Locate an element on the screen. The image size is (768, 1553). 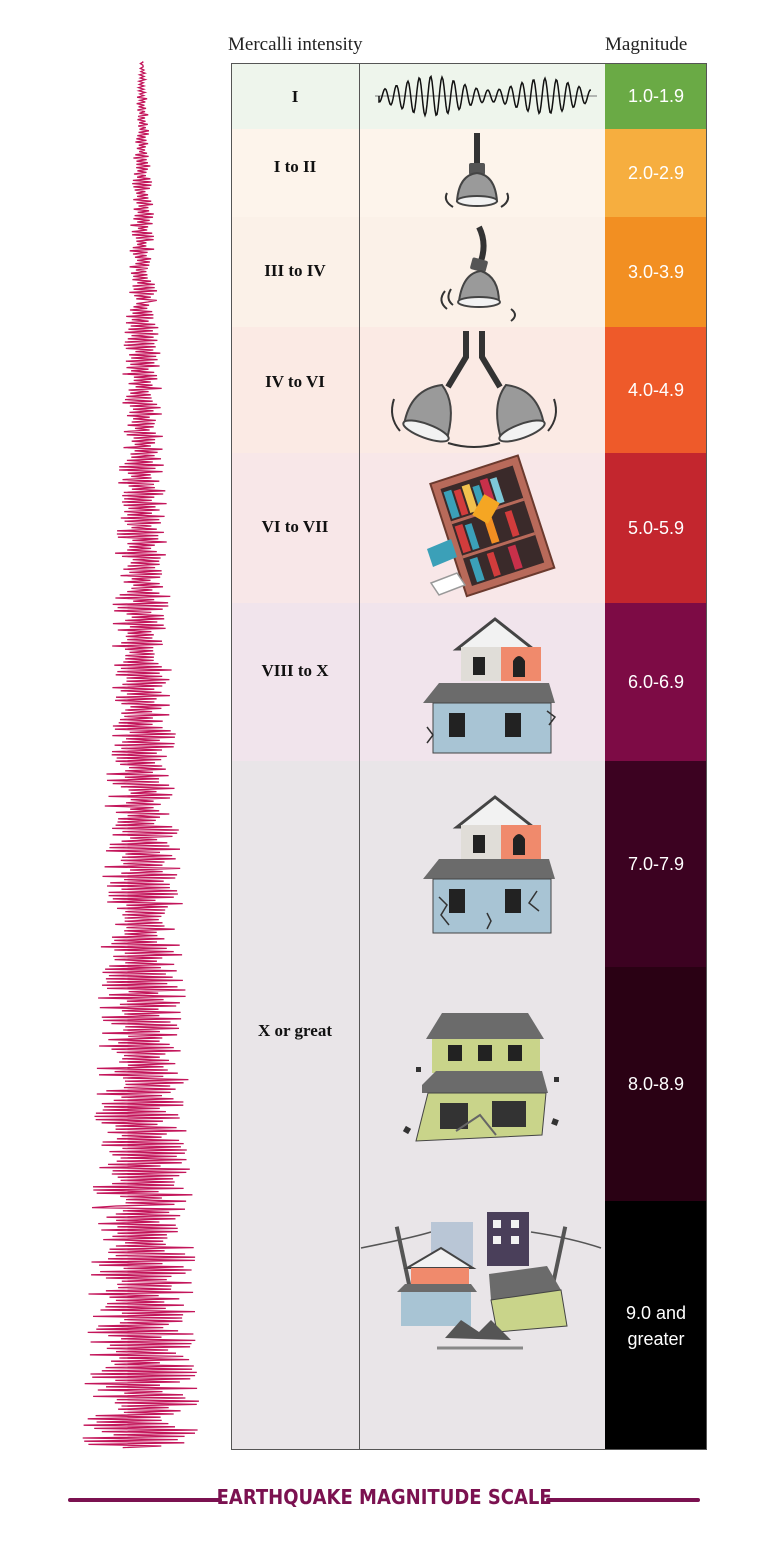
magnitude-cell: 1.0-1.9 is located at coordinates (656, 96).